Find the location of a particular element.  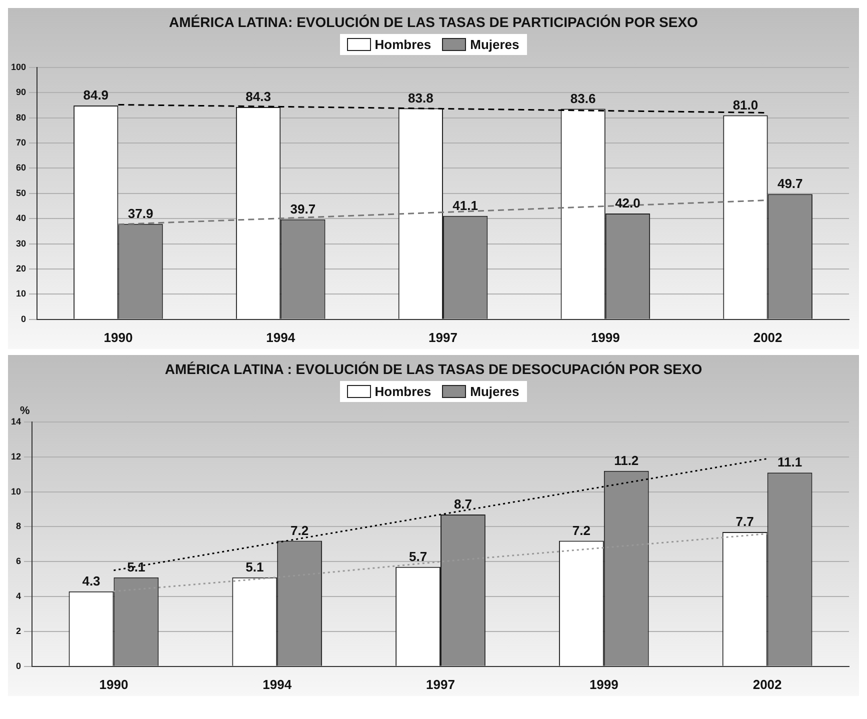

data-label: 11.1 is located at coordinates (789, 462).